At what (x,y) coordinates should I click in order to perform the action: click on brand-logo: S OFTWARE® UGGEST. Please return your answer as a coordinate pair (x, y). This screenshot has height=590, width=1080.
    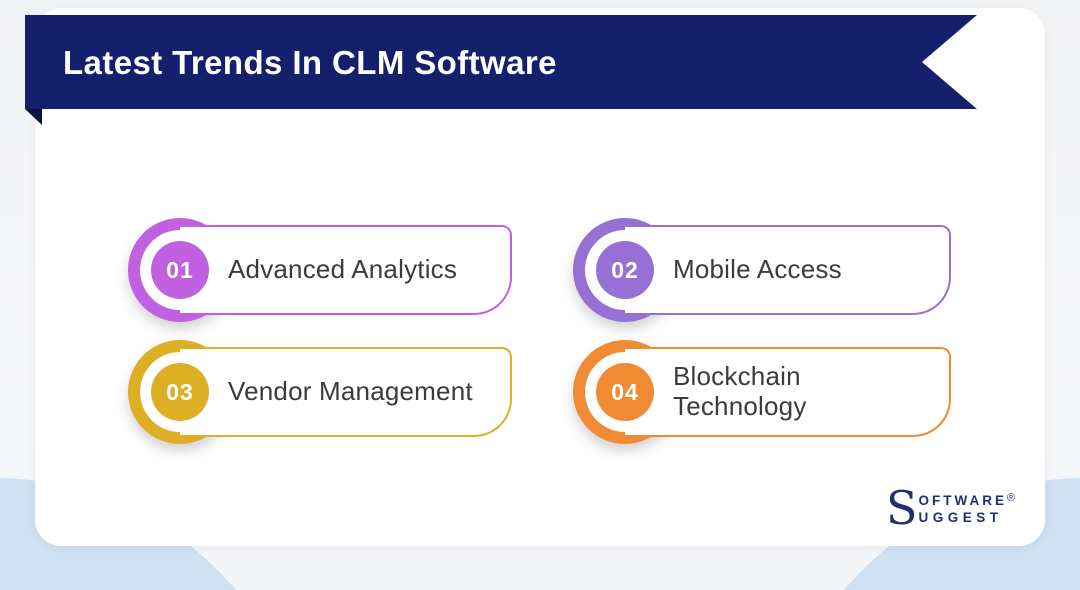
    Looking at the image, I should click on (951, 508).